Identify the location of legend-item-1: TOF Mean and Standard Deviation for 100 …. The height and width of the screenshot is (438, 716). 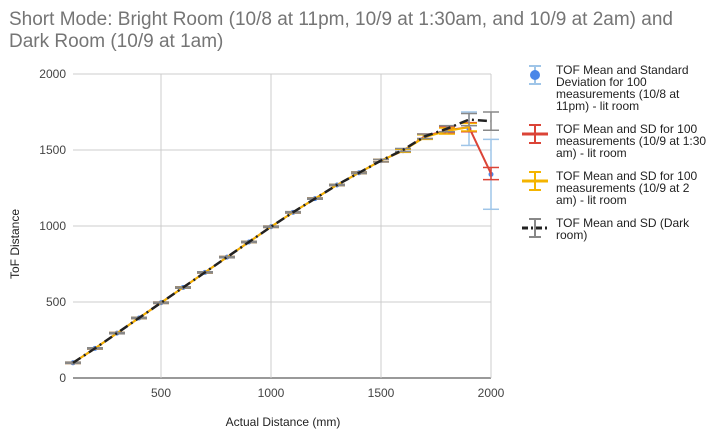
(615, 88).